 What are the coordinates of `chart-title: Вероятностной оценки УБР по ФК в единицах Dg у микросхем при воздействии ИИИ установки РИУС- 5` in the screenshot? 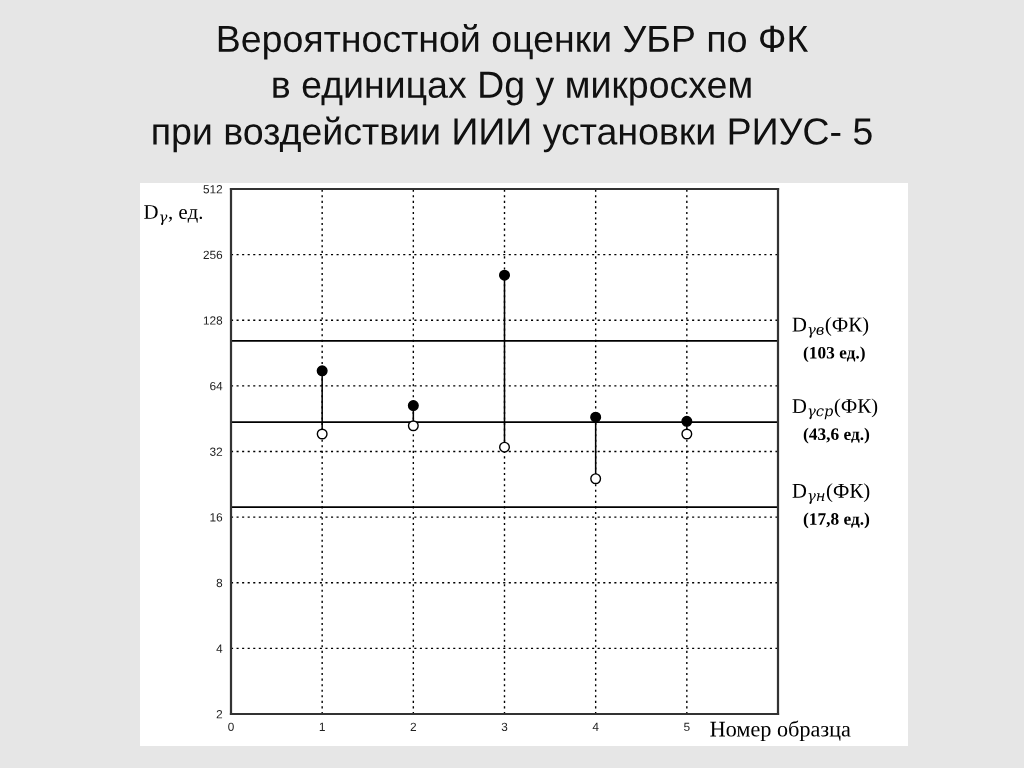 It's located at (512, 88).